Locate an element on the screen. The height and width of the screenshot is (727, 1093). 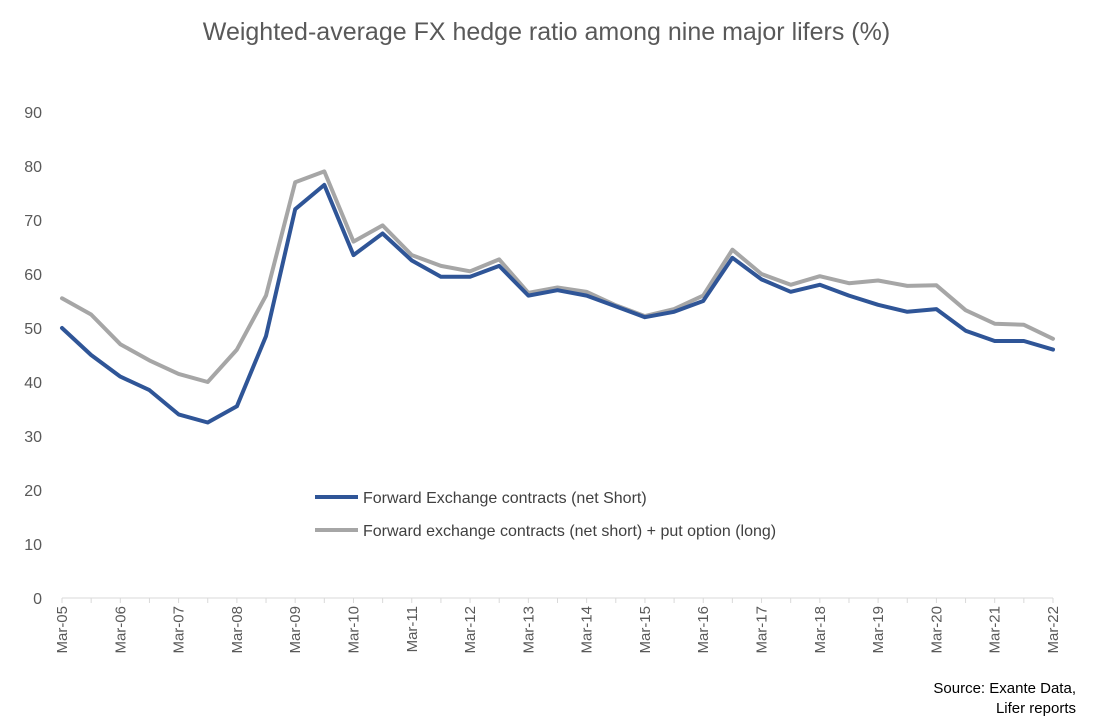
y-tick-label: 40 is located at coordinates (33, 383).